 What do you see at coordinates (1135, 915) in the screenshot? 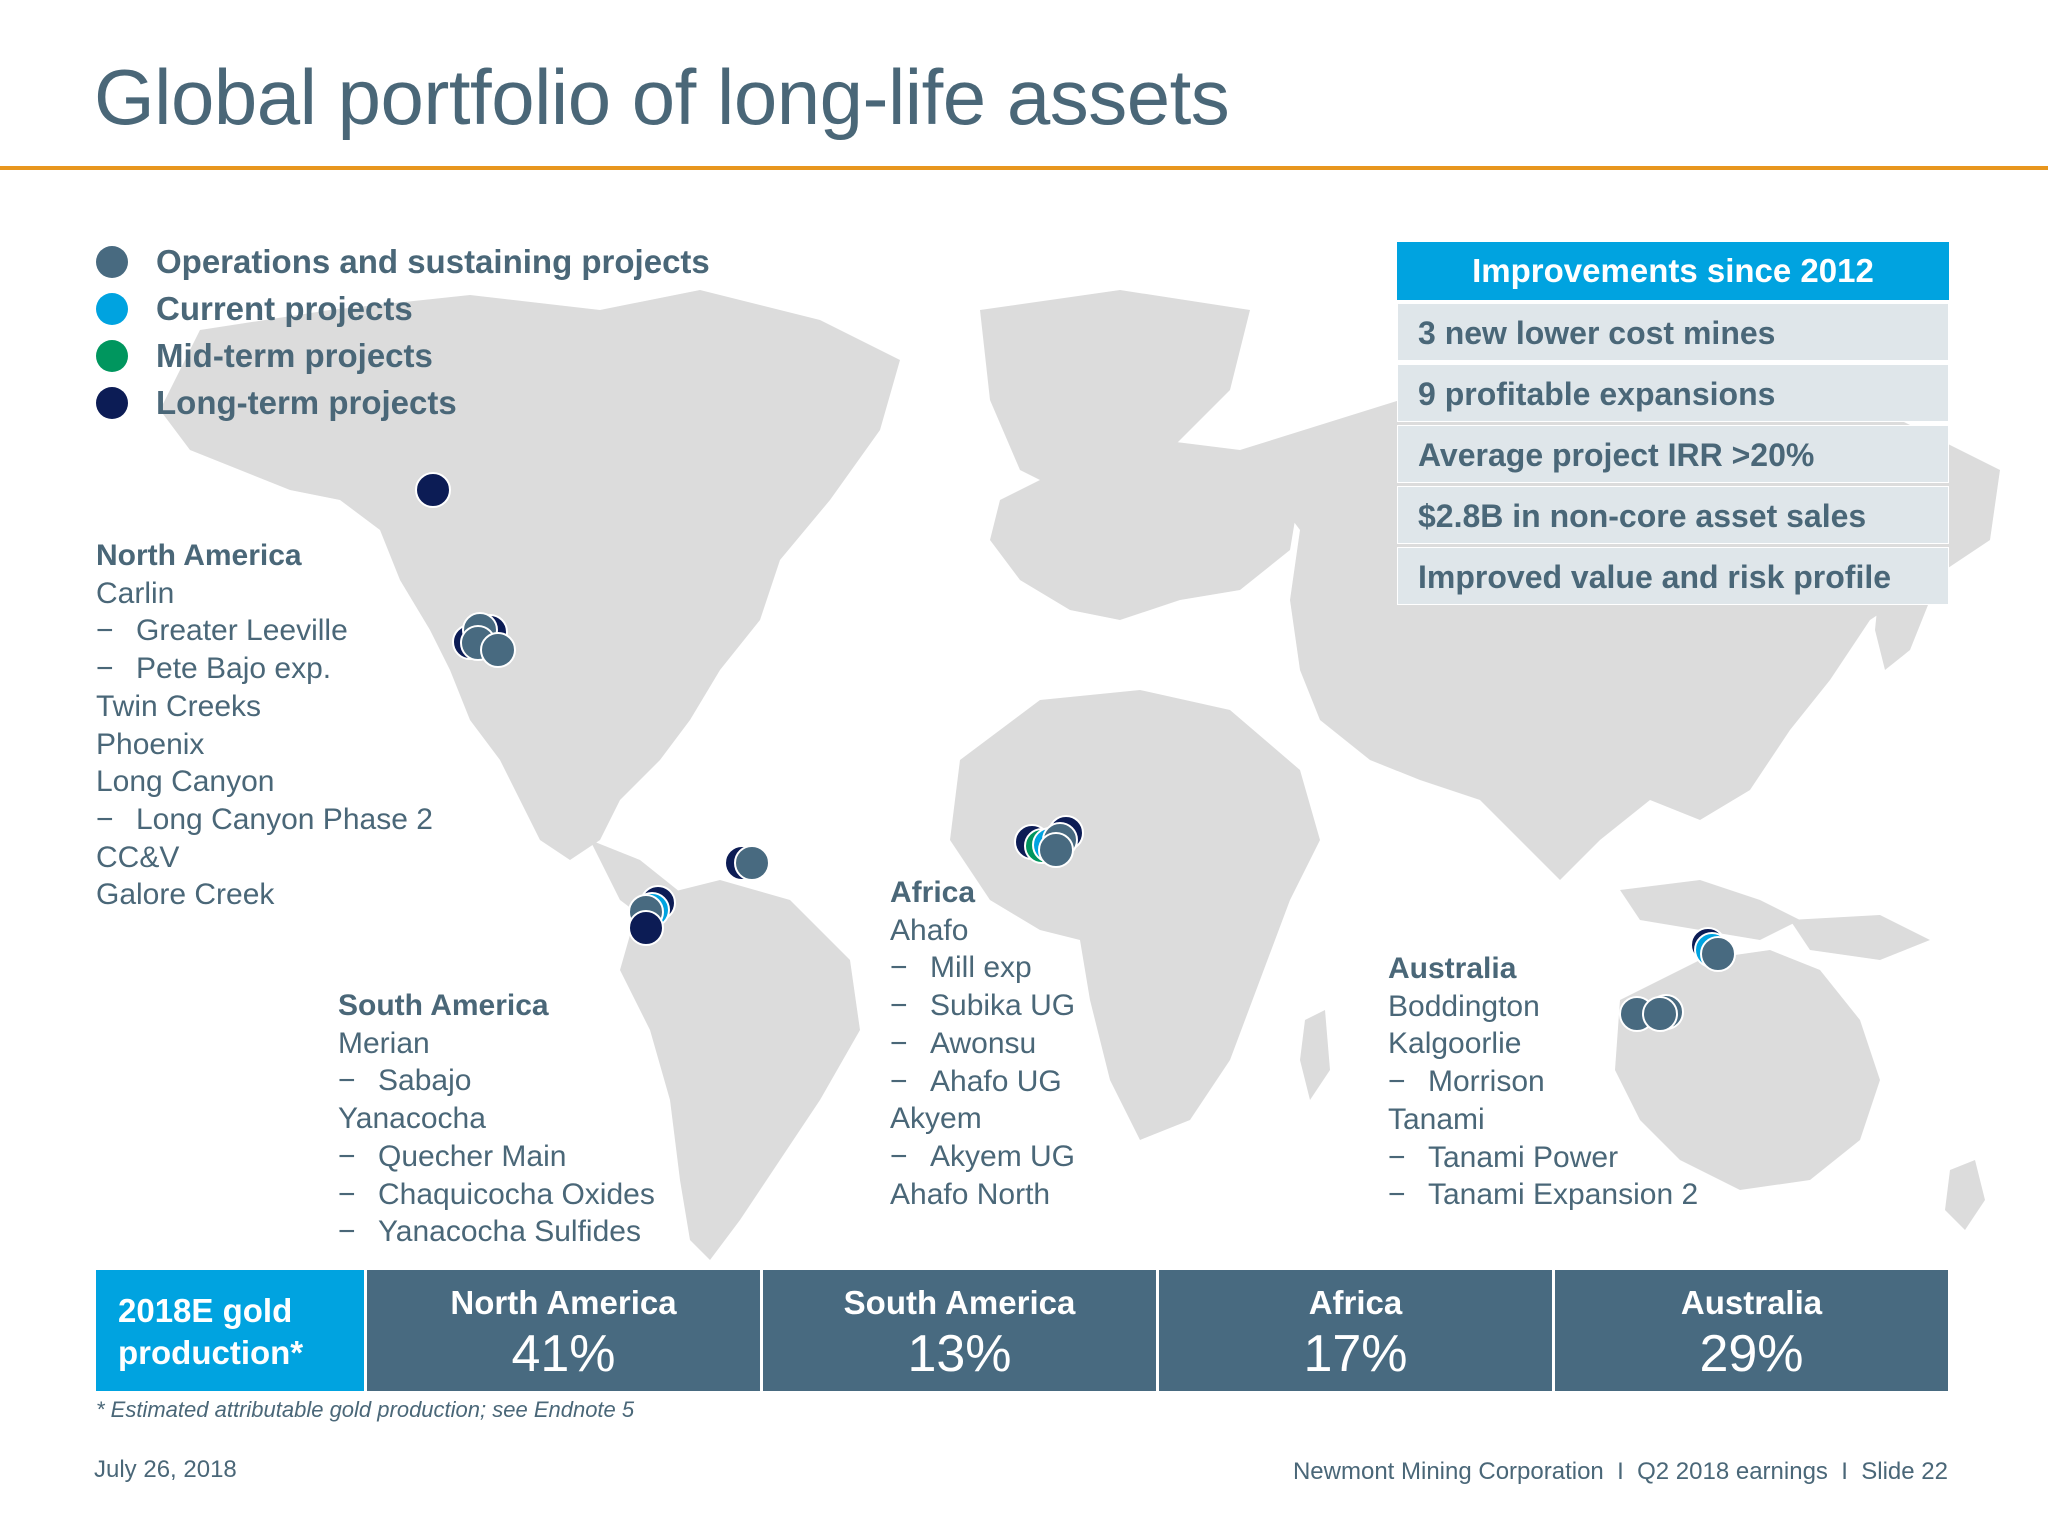
I see `africa-landmass` at bounding box center [1135, 915].